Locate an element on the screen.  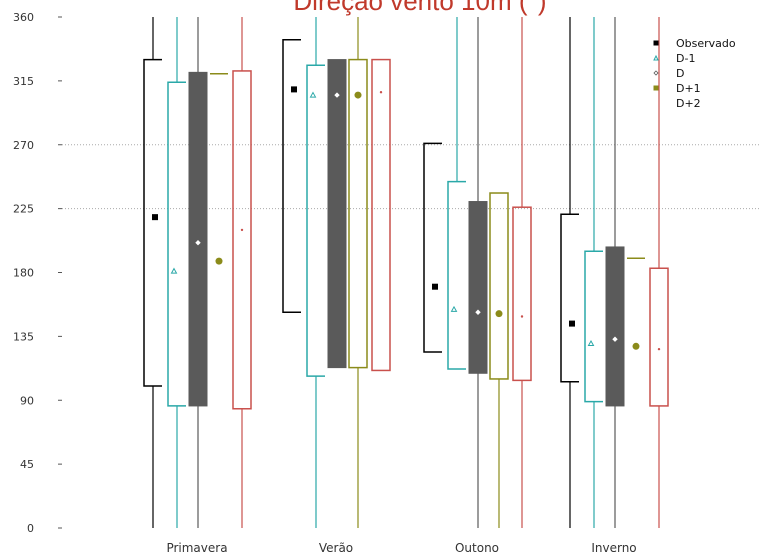
x-category-label: Verão is located at coordinates (336, 548).